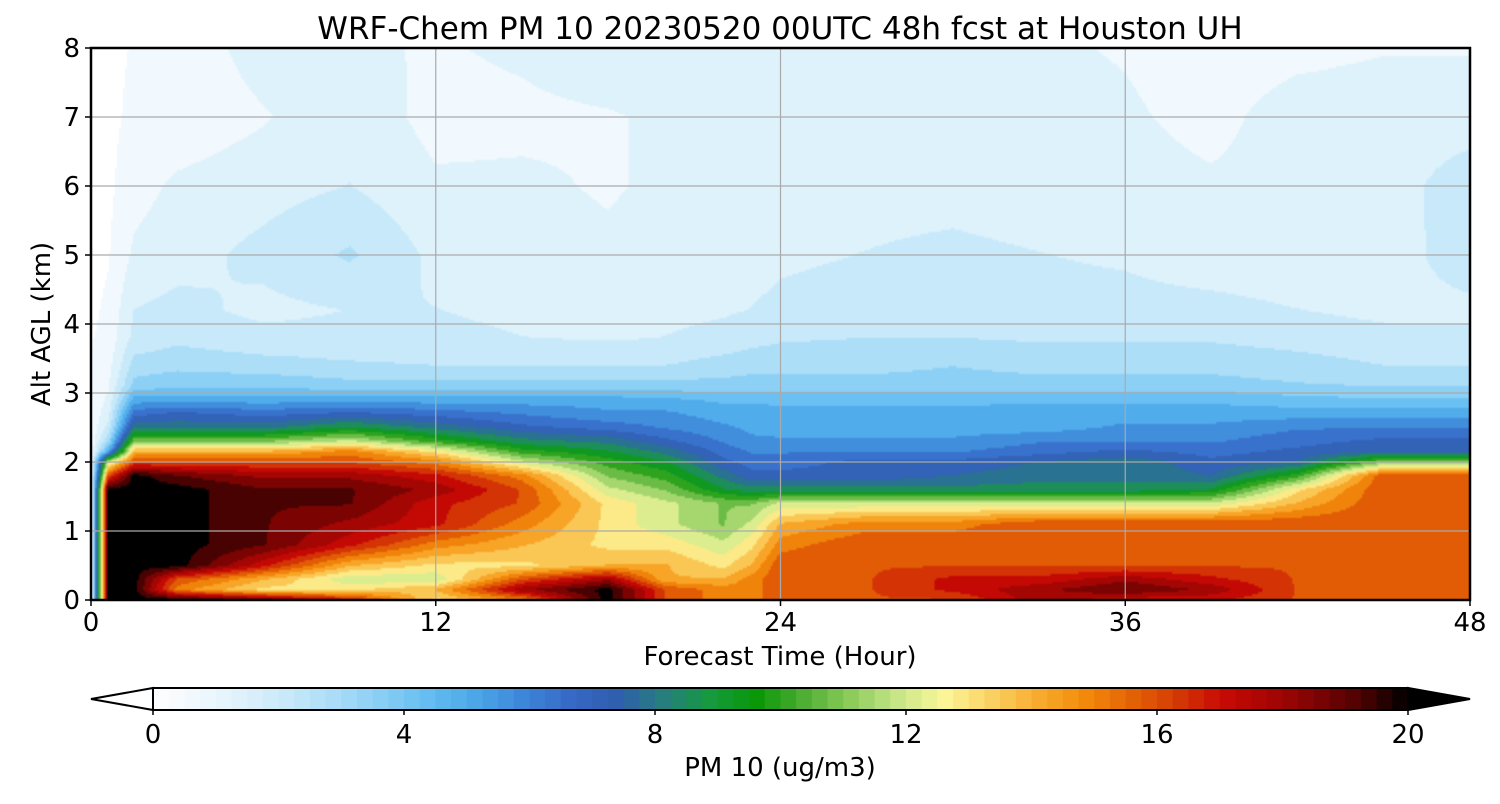 The width and height of the screenshot is (1500, 804). Describe the element at coordinates (153, 735) in the screenshot. I see `colorbar-tick-label: 0` at that location.